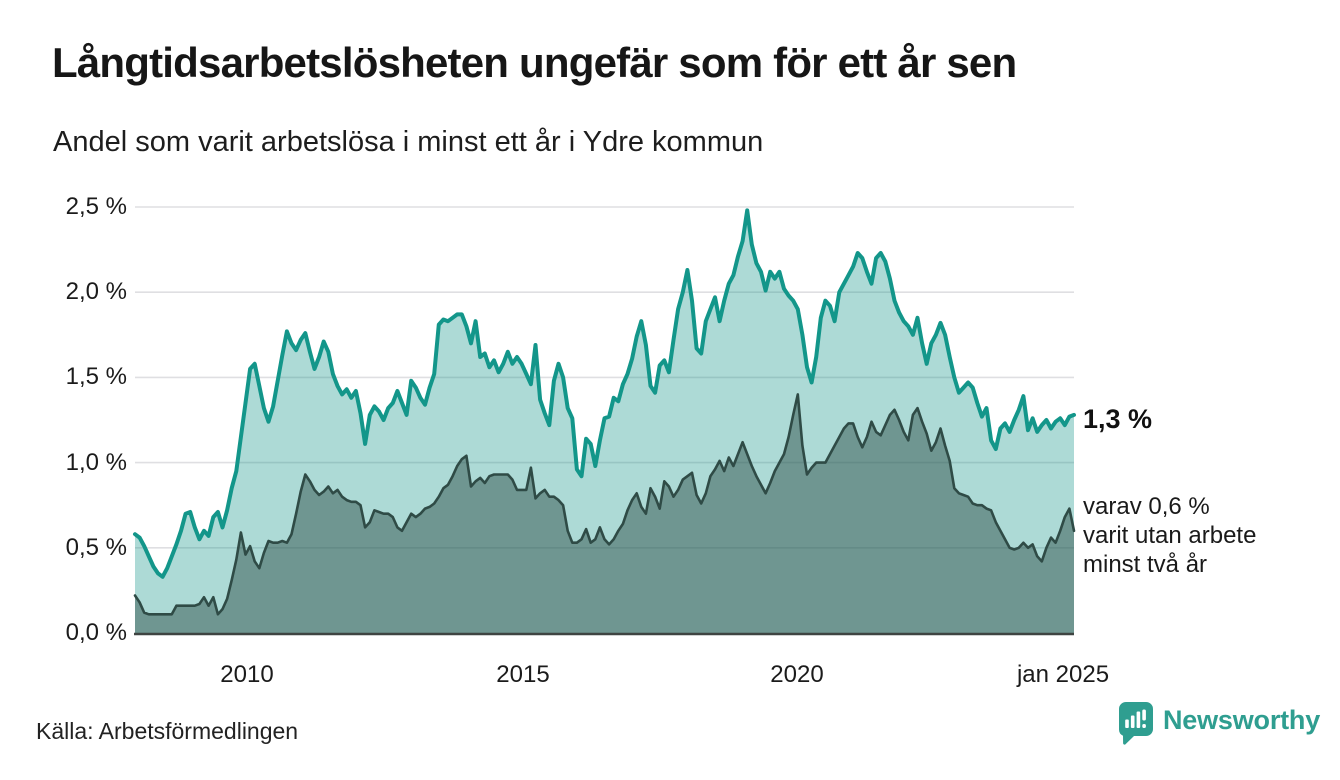 Image resolution: width=1340 pixels, height=780 pixels. Describe the element at coordinates (797, 674) in the screenshot. I see `x-tick-2020: 2020` at that location.